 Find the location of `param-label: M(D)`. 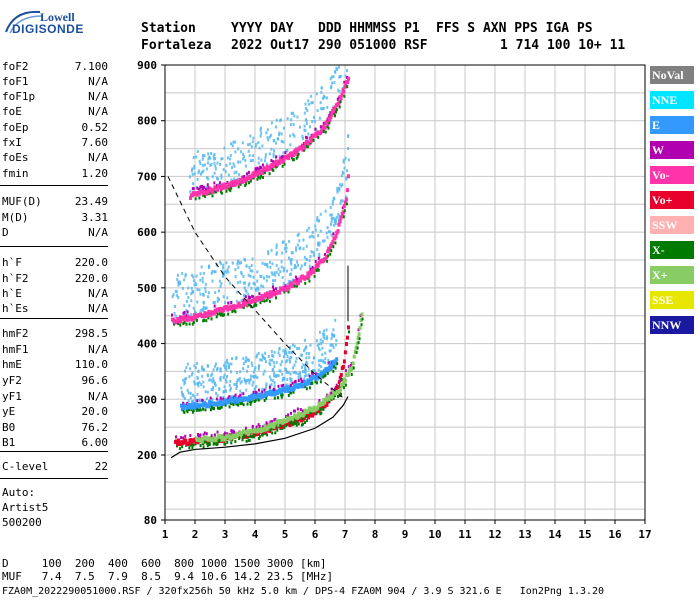

param-label: M(D) is located at coordinates (15, 217).